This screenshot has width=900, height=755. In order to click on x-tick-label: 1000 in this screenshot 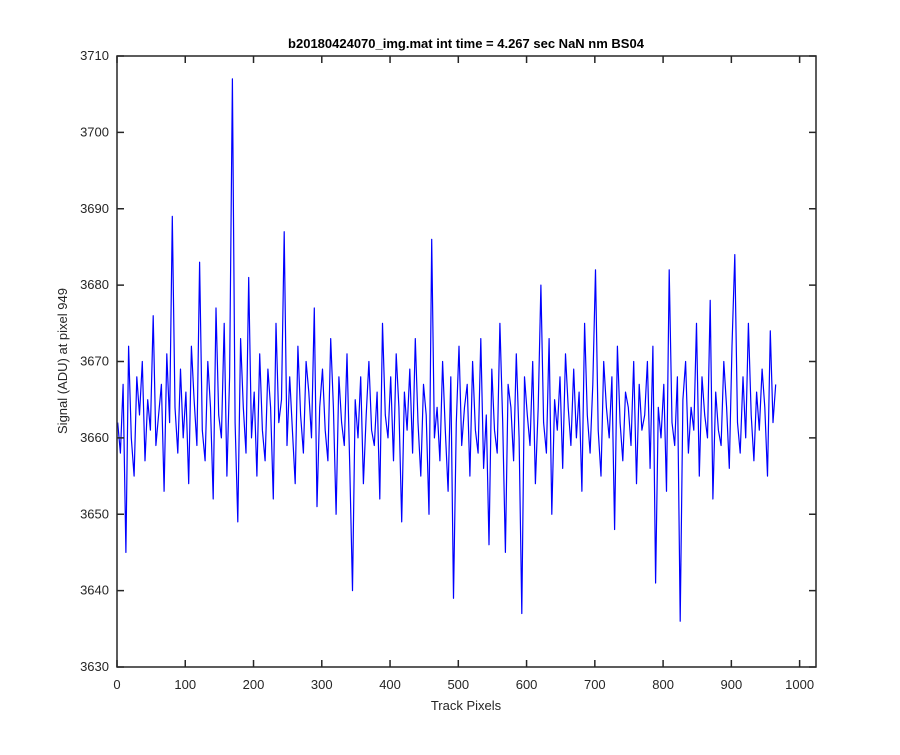, I will do `click(799, 684)`.